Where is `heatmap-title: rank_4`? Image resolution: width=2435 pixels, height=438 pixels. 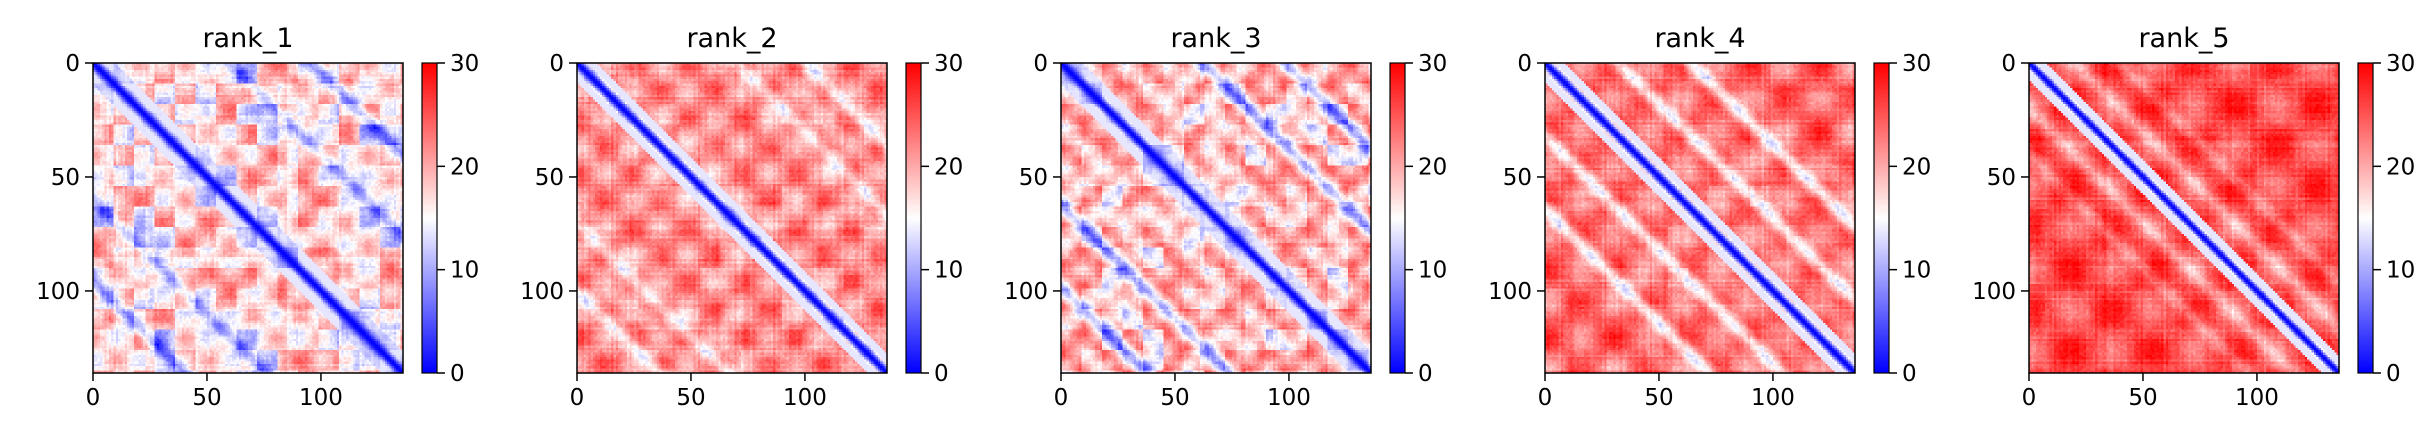 heatmap-title: rank_4 is located at coordinates (1699, 38).